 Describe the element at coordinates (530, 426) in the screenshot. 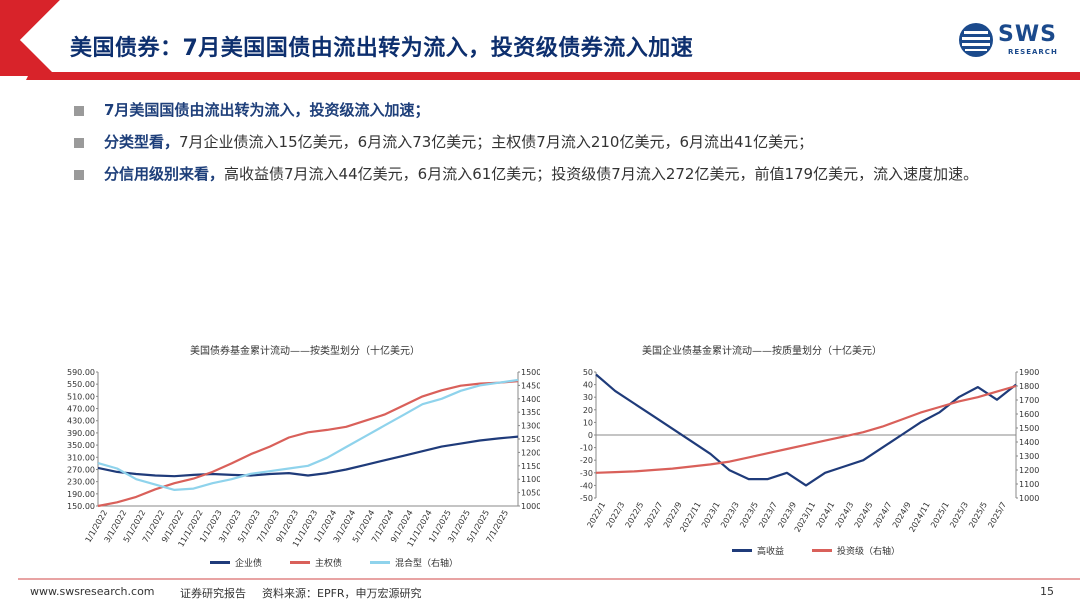

I see `right-axis-tick-label: 1300.00` at that location.